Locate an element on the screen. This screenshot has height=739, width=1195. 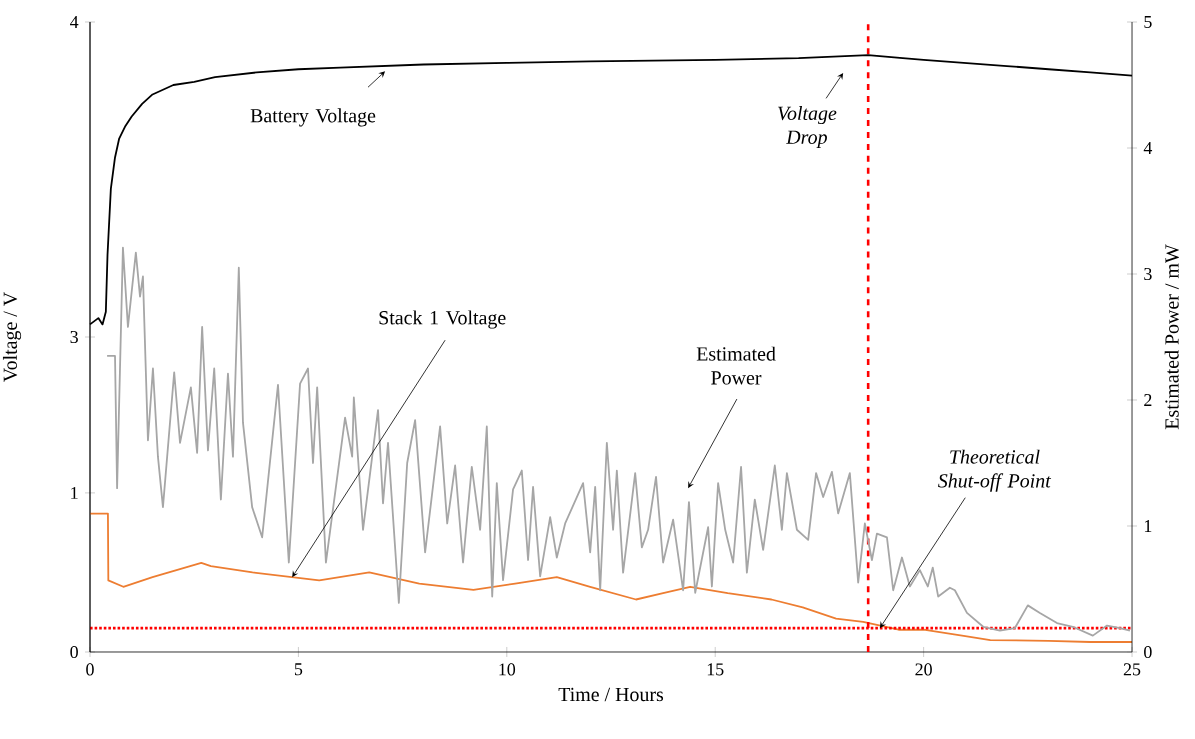
y3-tick-label: 3 is located at coordinates (74, 337).